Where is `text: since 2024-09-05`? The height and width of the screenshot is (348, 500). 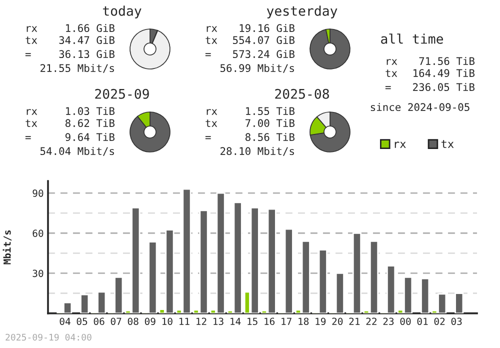
text: since 2024-09-05 is located at coordinates (420, 107).